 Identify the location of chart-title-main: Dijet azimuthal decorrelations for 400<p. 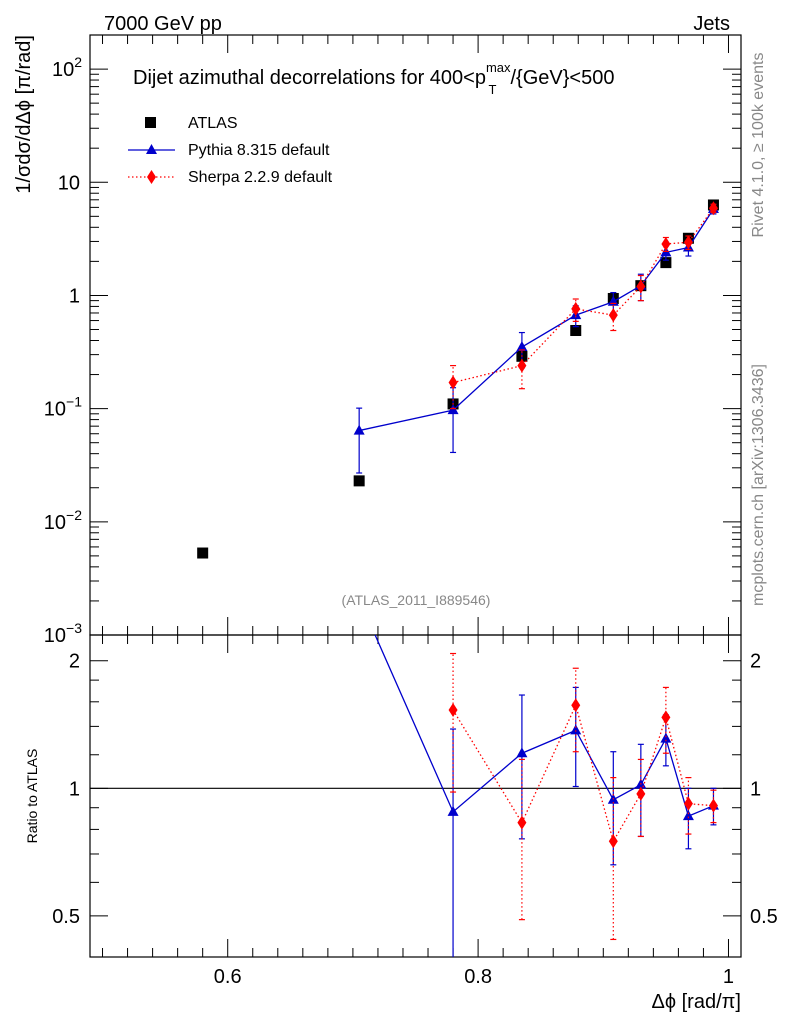
(309, 78).